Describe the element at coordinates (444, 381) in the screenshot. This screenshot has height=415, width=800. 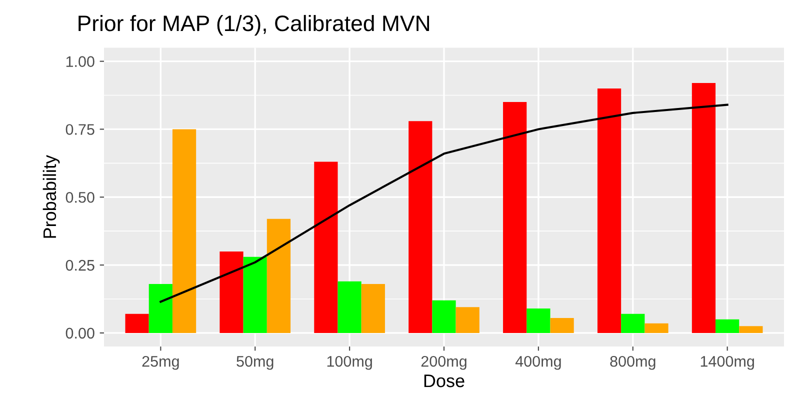
I see `x-axis-title: Dose` at that location.